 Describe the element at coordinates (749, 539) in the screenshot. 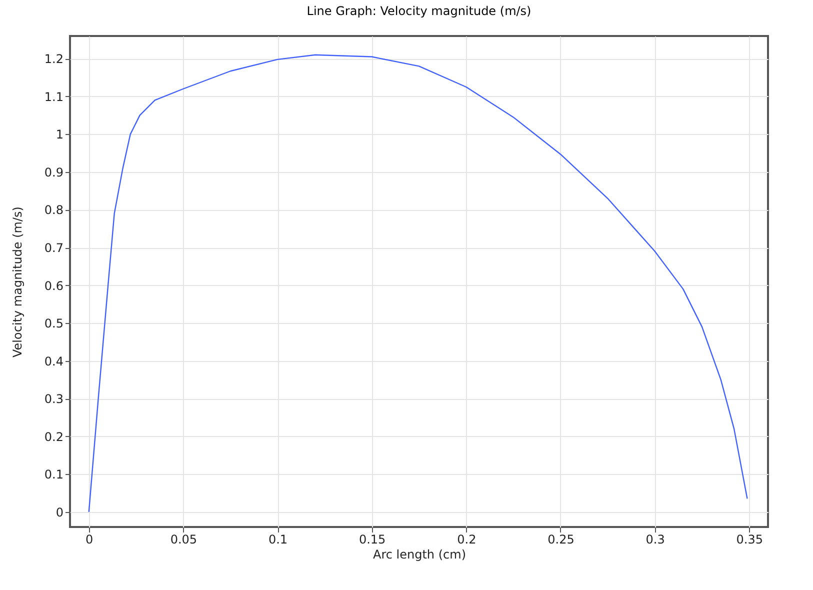

I see `x-tick-label: 0.35` at that location.